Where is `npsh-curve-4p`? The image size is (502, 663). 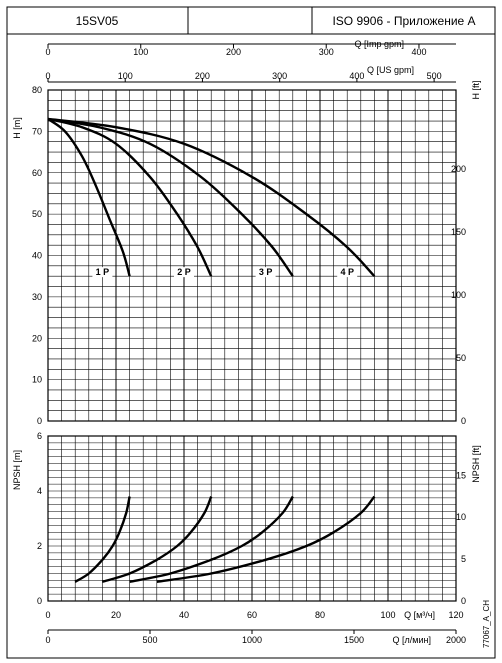
npsh-curve-4p is located at coordinates (266, 539).